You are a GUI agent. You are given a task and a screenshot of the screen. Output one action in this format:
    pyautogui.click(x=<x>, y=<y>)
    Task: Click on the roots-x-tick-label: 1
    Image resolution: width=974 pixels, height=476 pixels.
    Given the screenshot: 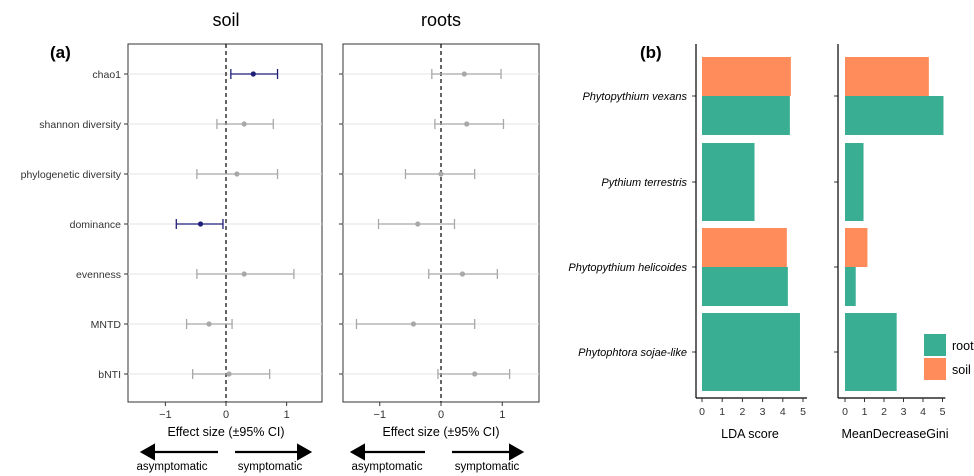 What is the action you would take?
    pyautogui.click(x=502, y=415)
    